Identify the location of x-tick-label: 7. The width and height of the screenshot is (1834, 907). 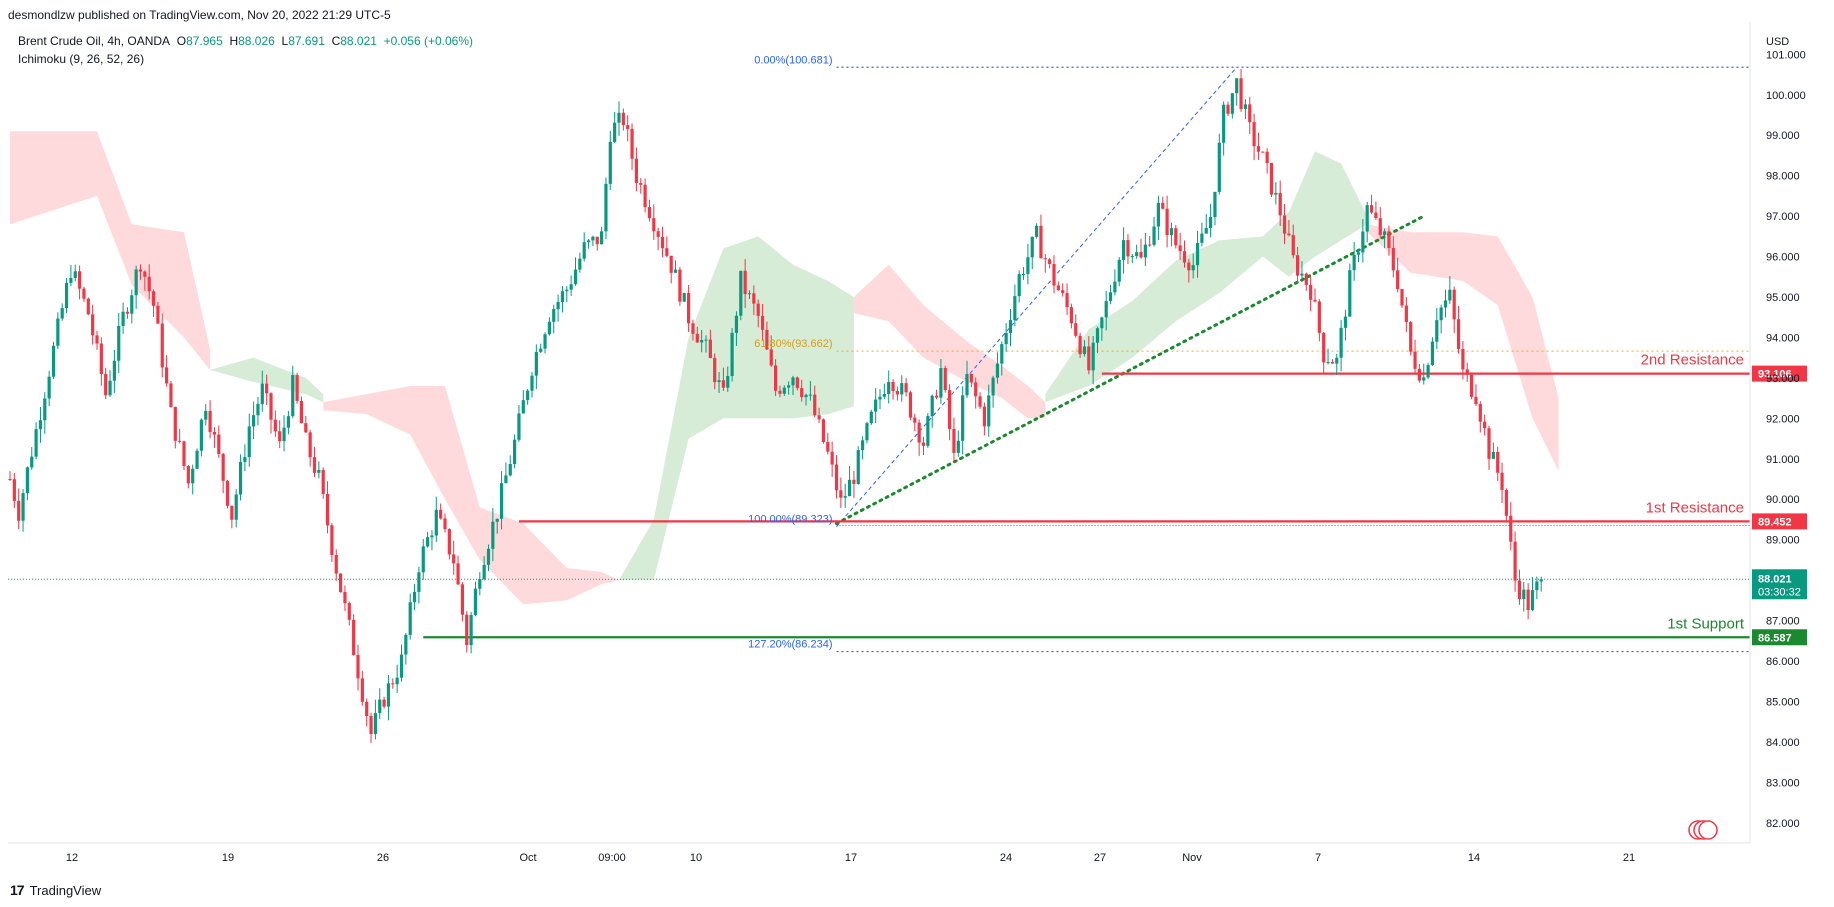
(1318, 858).